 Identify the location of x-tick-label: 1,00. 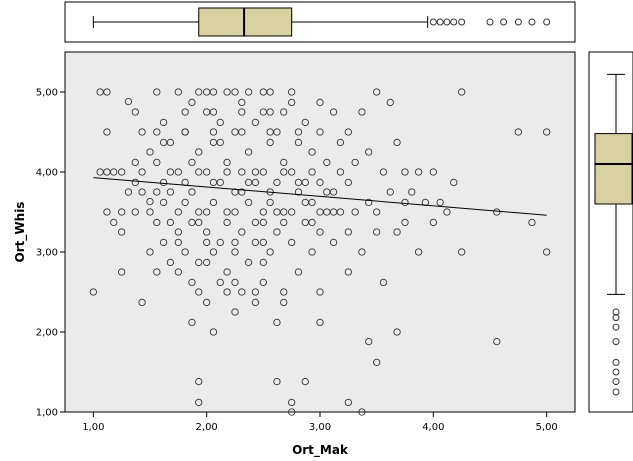
(93, 427).